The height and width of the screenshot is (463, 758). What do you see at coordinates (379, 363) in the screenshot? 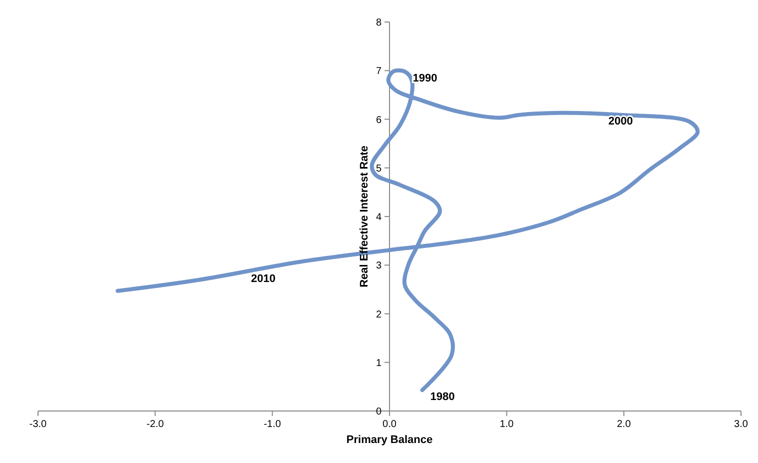
I see `y-tick-label: 1` at bounding box center [379, 363].